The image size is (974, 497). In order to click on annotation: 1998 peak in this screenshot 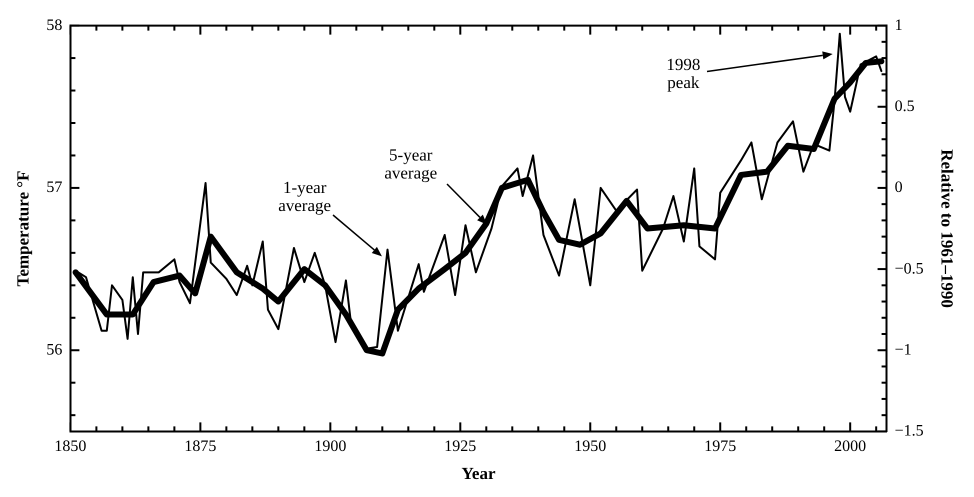, I will do `click(683, 73)`.